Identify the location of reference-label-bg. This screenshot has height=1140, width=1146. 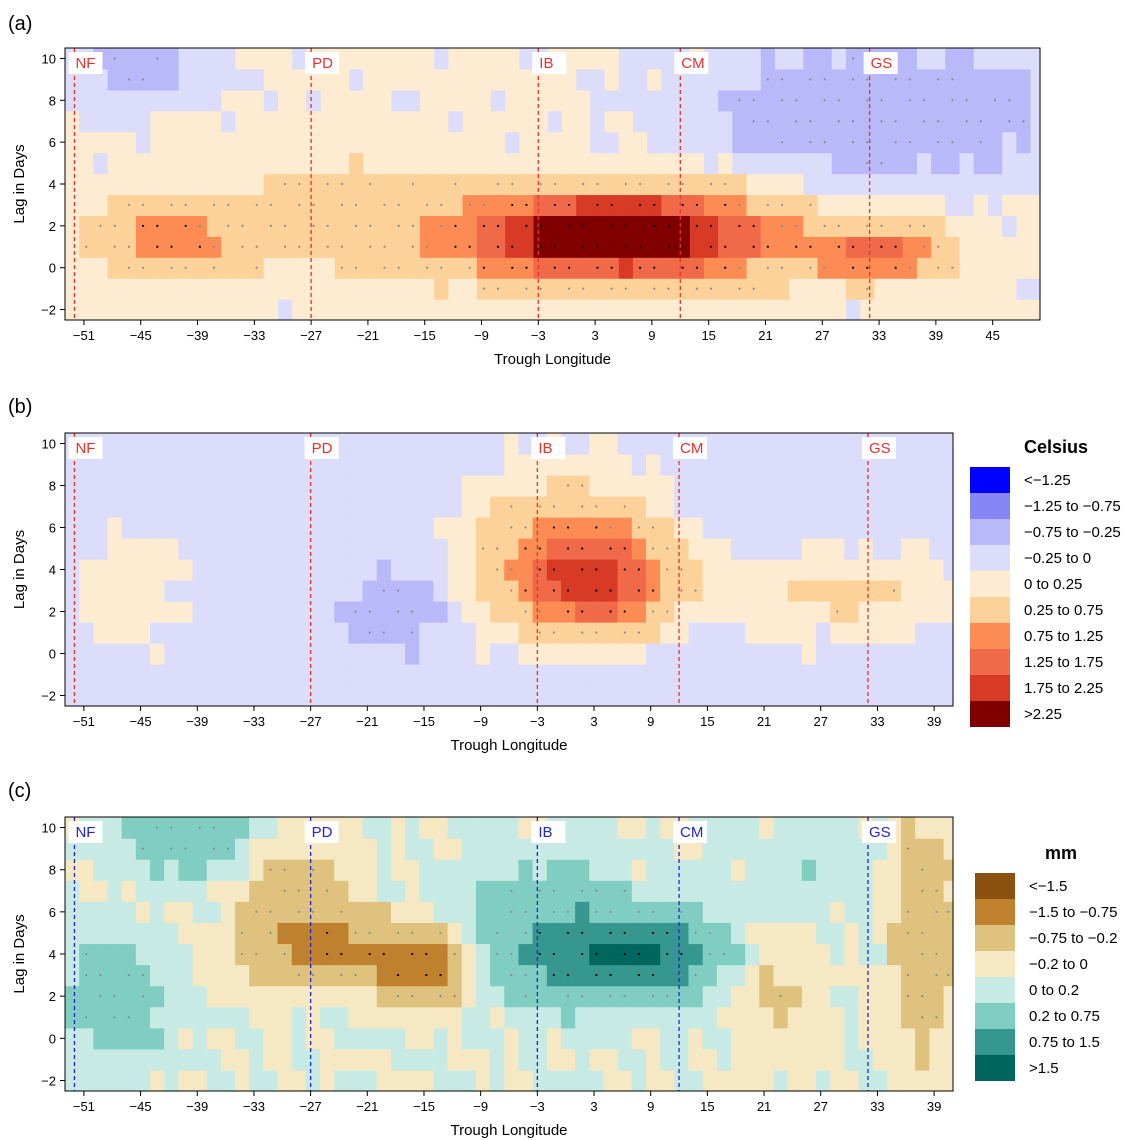
(85, 63).